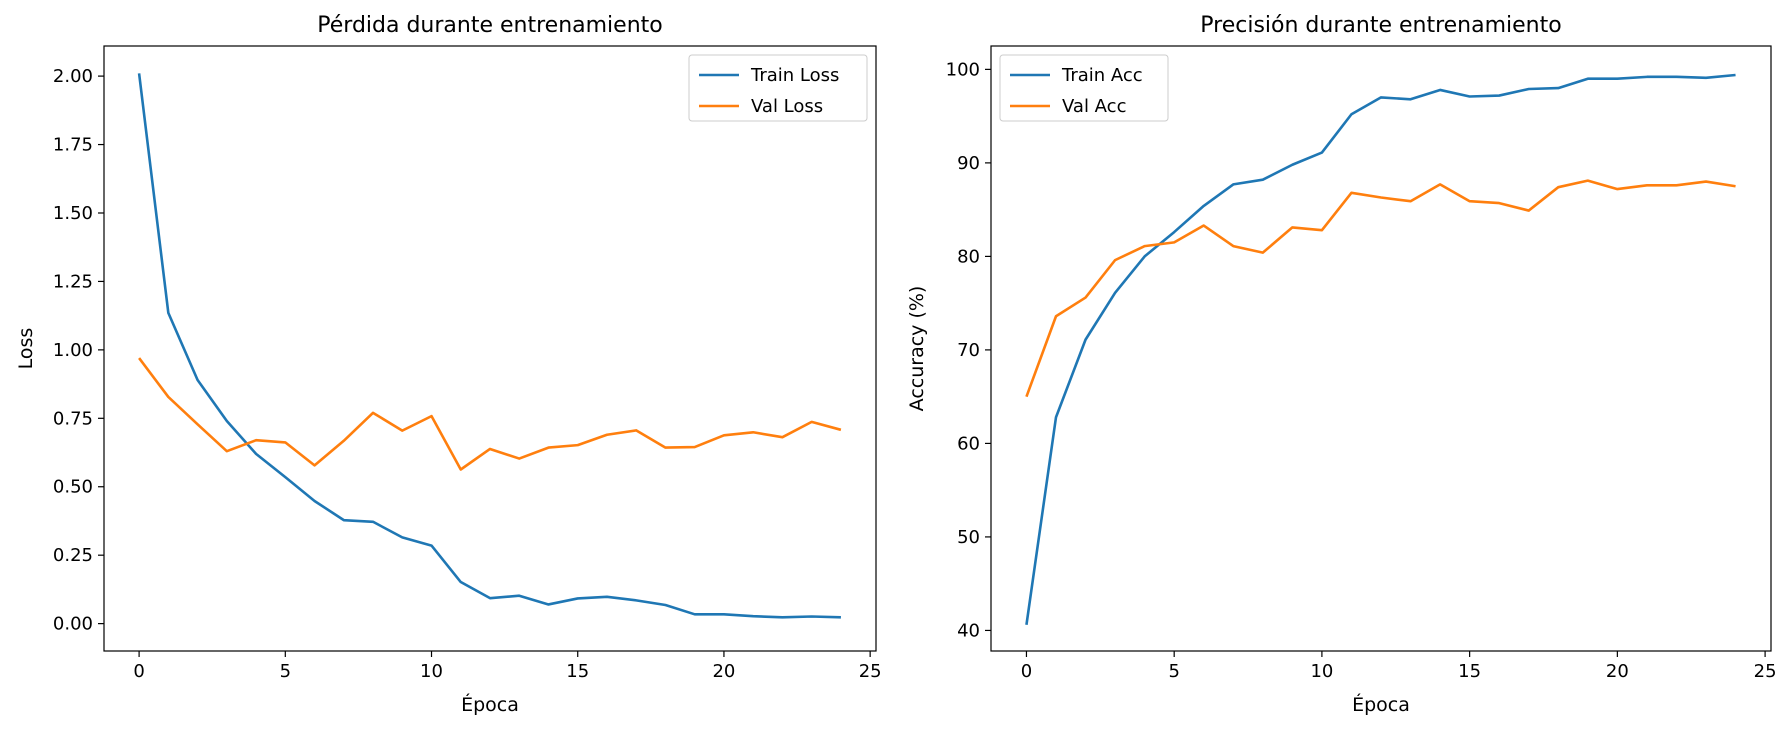 The width and height of the screenshot is (1783, 732). Describe the element at coordinates (1094, 106) in the screenshot. I see `legend-label: Val Acc` at that location.